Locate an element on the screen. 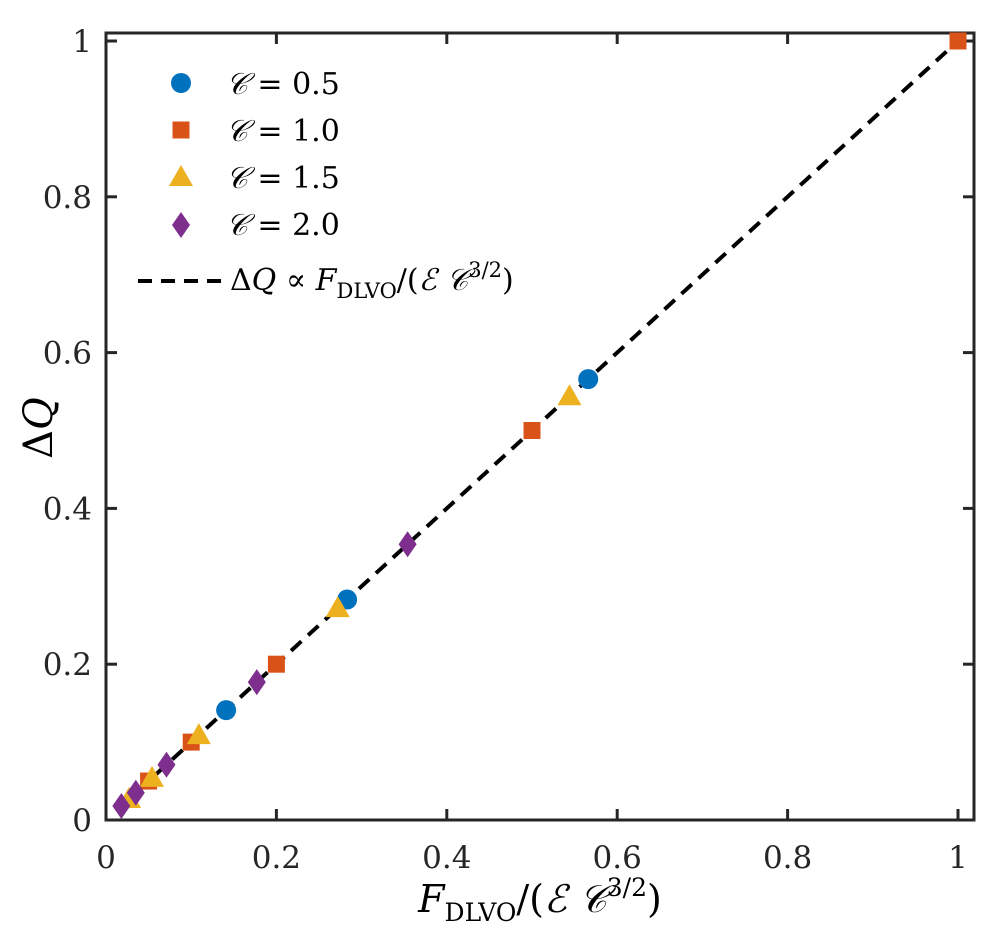 Image resolution: width=997 pixels, height=925 pixels. x-tick-label: 0.6 is located at coordinates (617, 858).